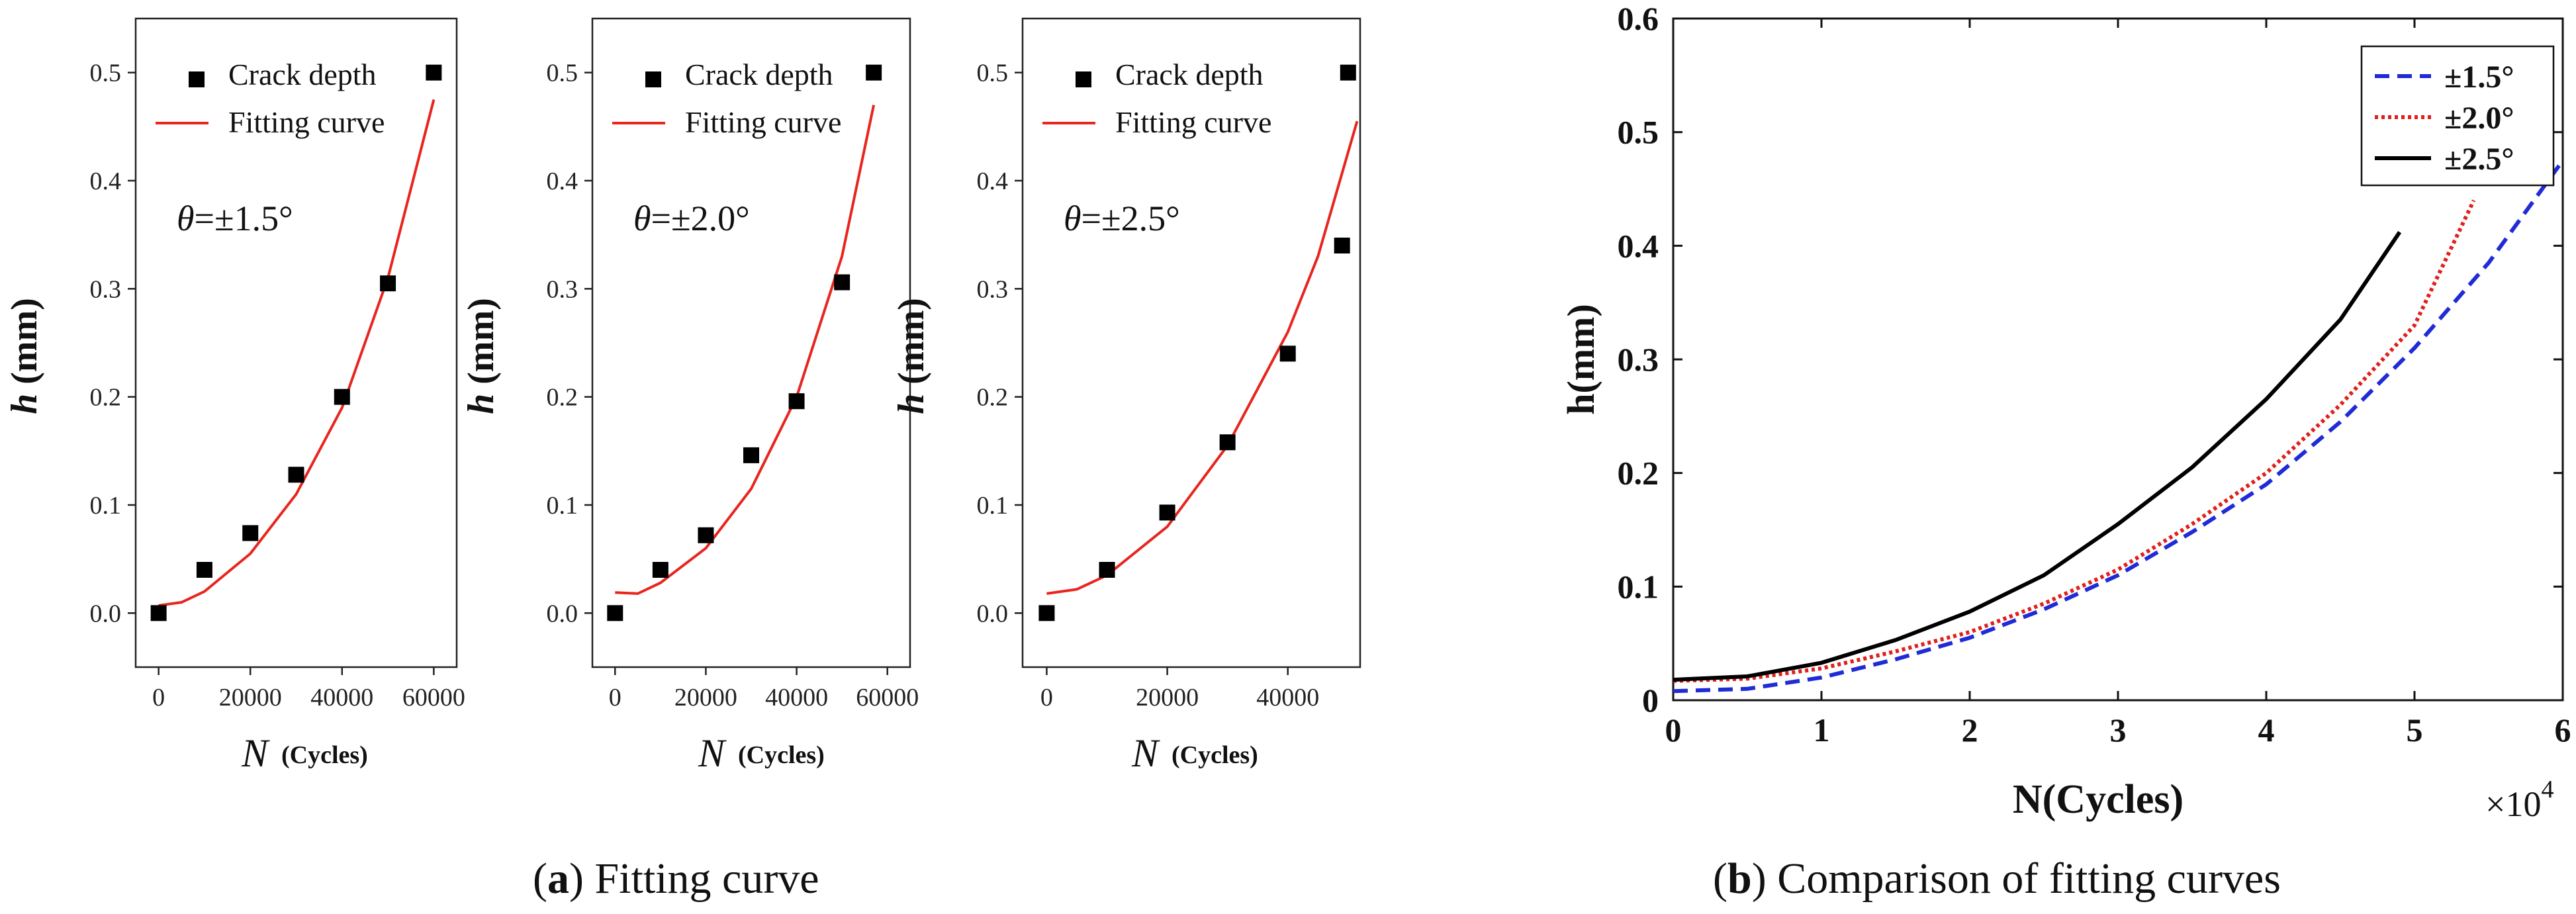 This screenshot has height=914, width=2576. I want to click on theta-value: =±1.5°, so click(244, 218).